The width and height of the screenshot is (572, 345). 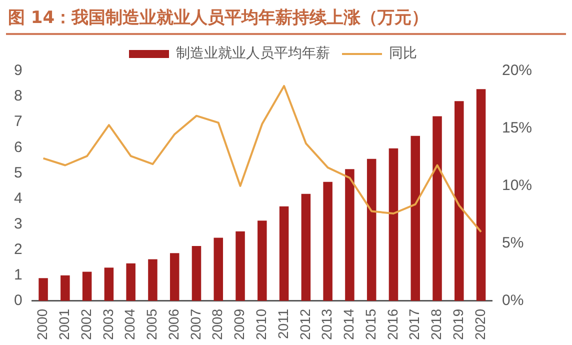 What do you see at coordinates (480, 324) in the screenshot?
I see `x-tick-label: 2020` at bounding box center [480, 324].